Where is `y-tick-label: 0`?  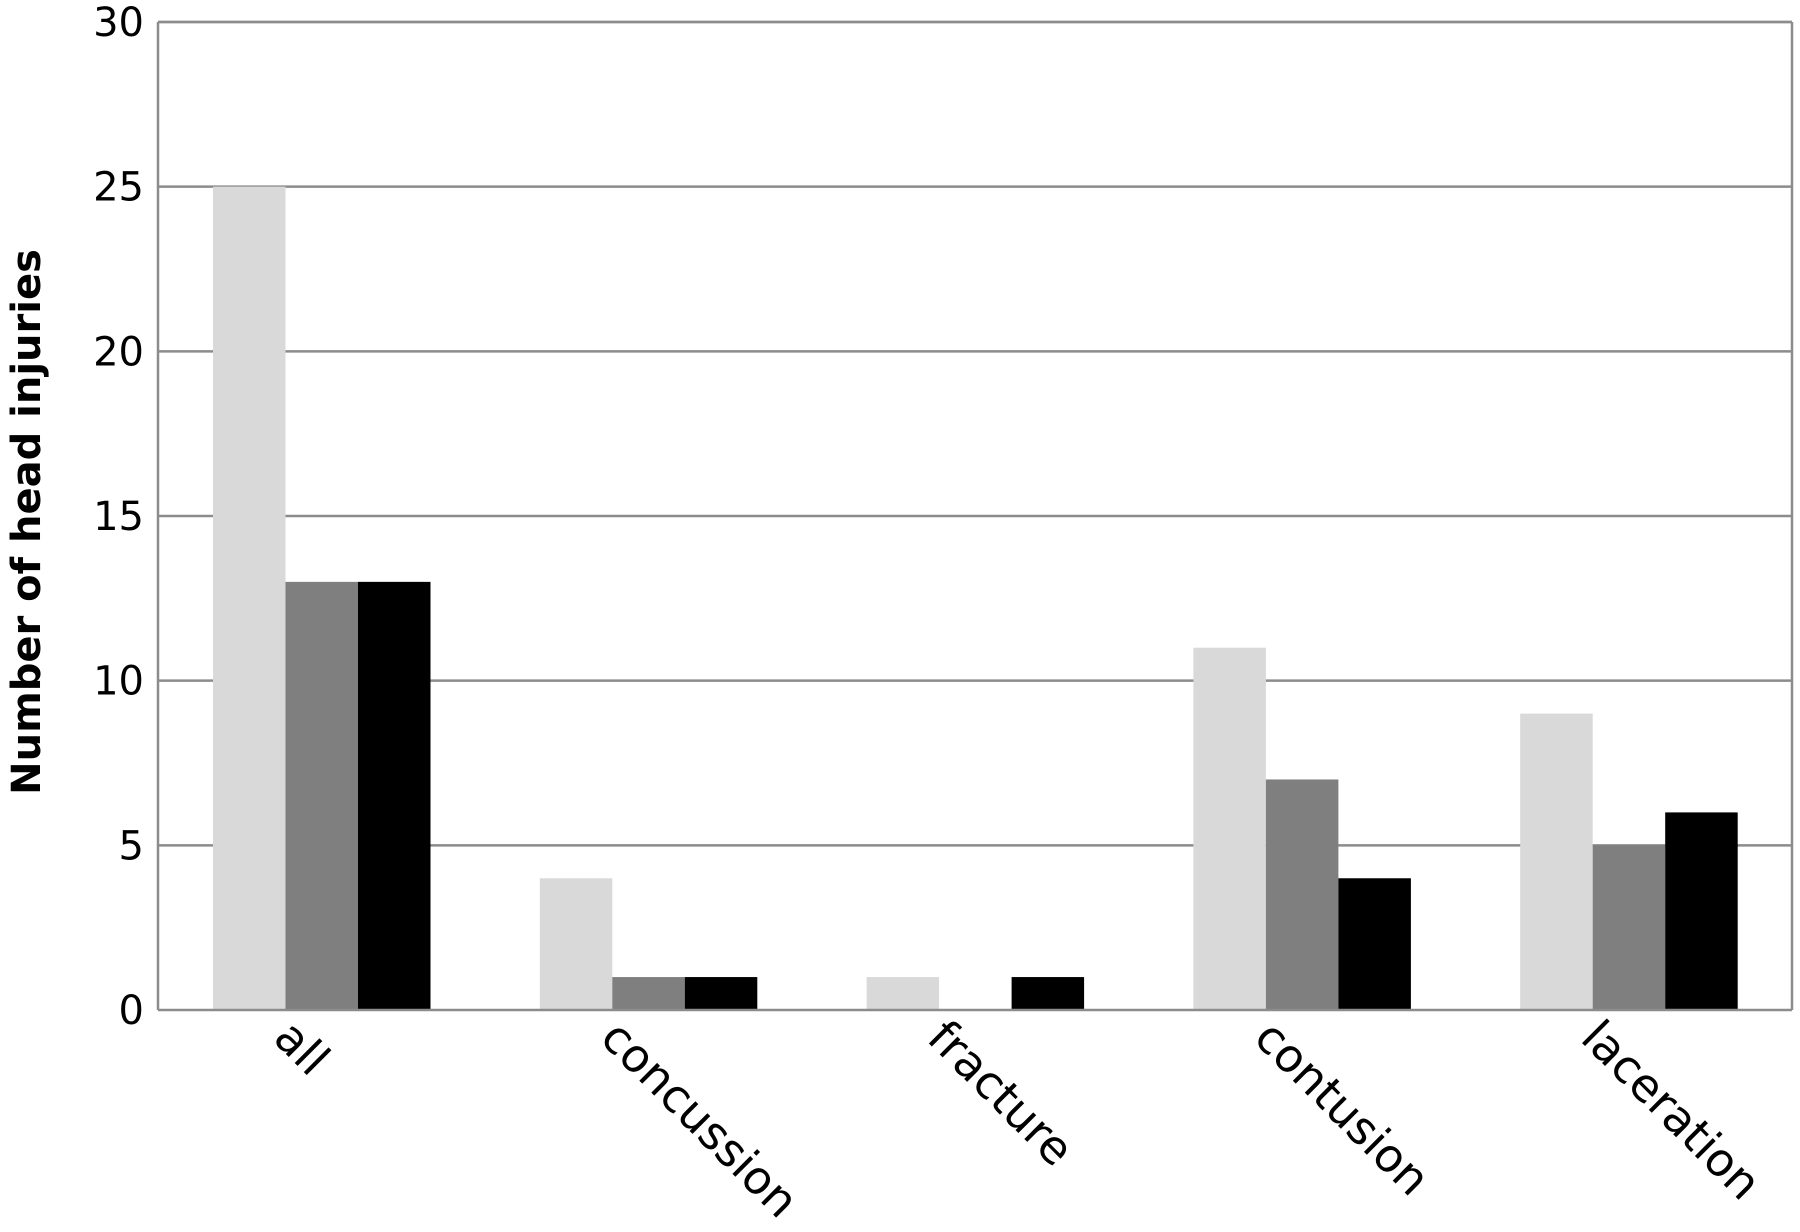 y-tick-label: 0 is located at coordinates (131, 1011).